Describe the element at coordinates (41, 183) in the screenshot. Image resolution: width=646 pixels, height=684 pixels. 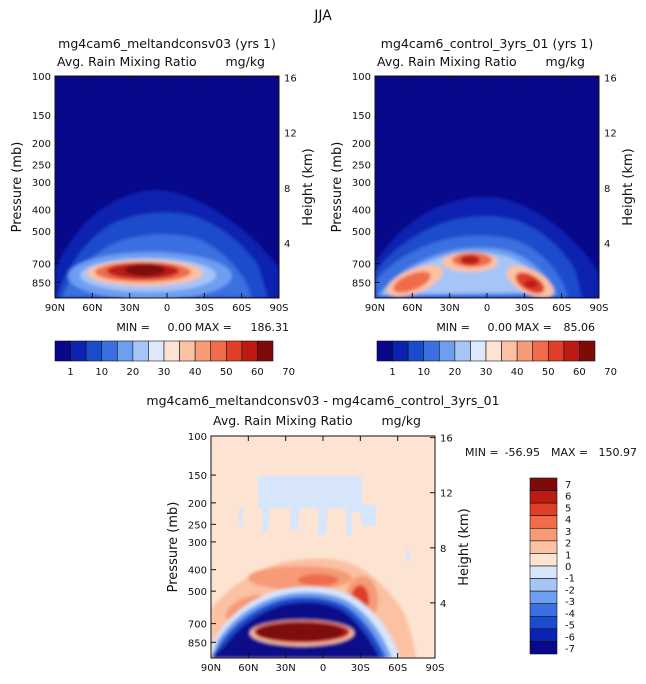
I see `panel-1-y-tick-label: 300` at that location.